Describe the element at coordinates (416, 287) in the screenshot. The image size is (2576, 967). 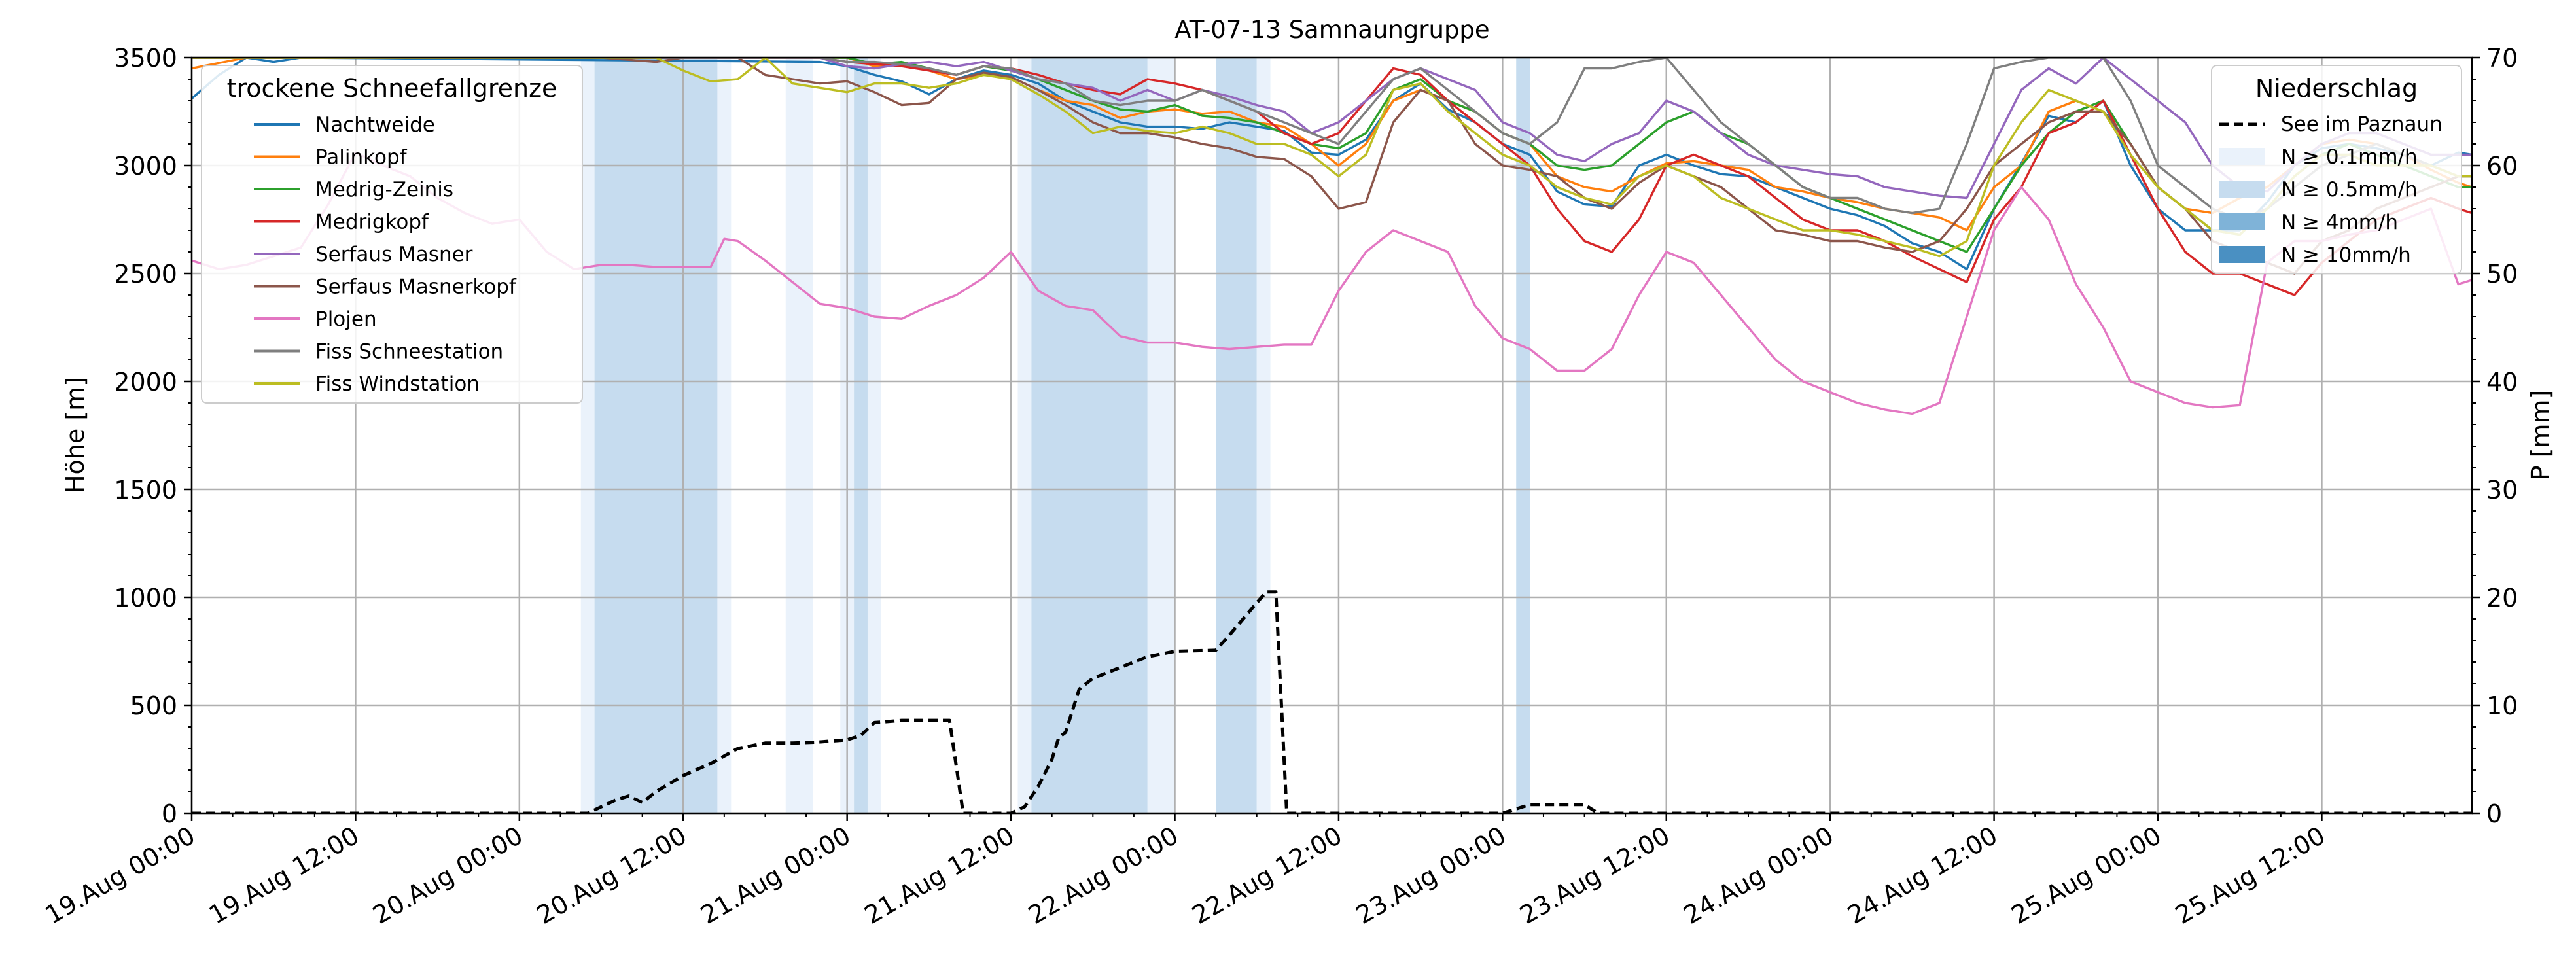
I see `legend-entry-label: Serfaus Masnerkopf` at that location.